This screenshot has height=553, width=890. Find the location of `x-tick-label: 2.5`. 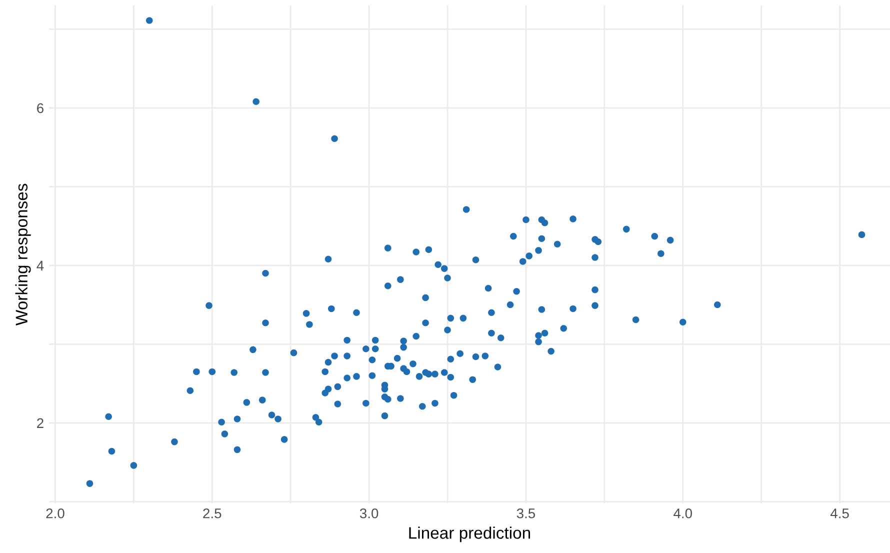

x-tick-label: 2.5 is located at coordinates (212, 513).